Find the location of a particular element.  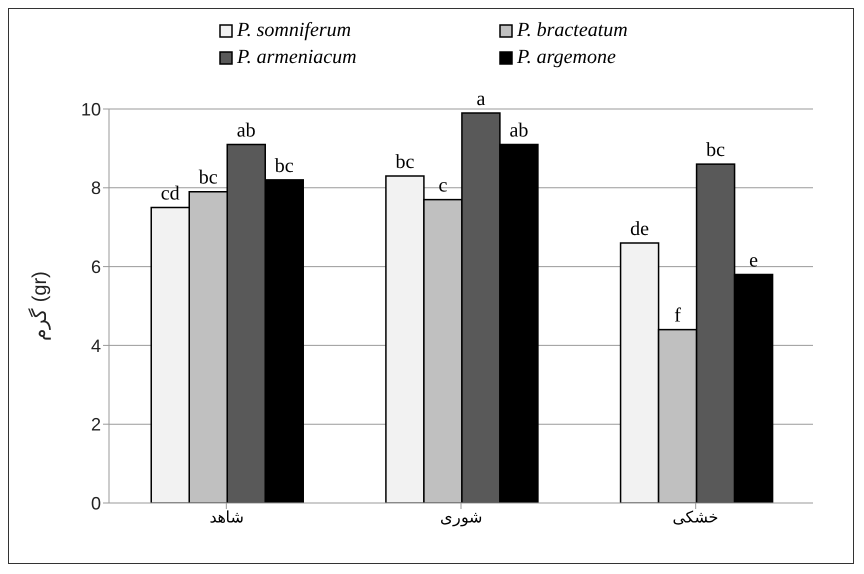

legend-label: P. somniferum is located at coordinates (294, 30).